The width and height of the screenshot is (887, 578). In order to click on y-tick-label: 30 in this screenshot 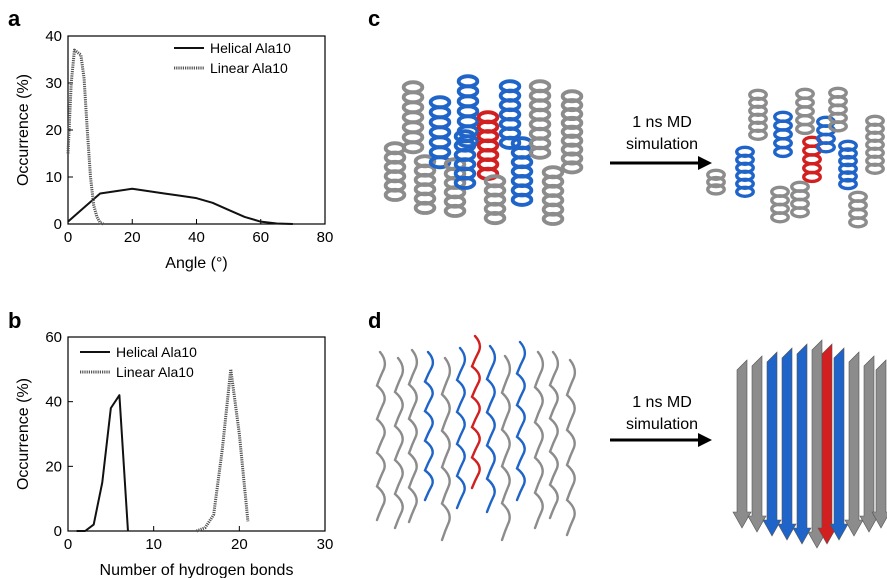, I will do `click(53, 83)`.